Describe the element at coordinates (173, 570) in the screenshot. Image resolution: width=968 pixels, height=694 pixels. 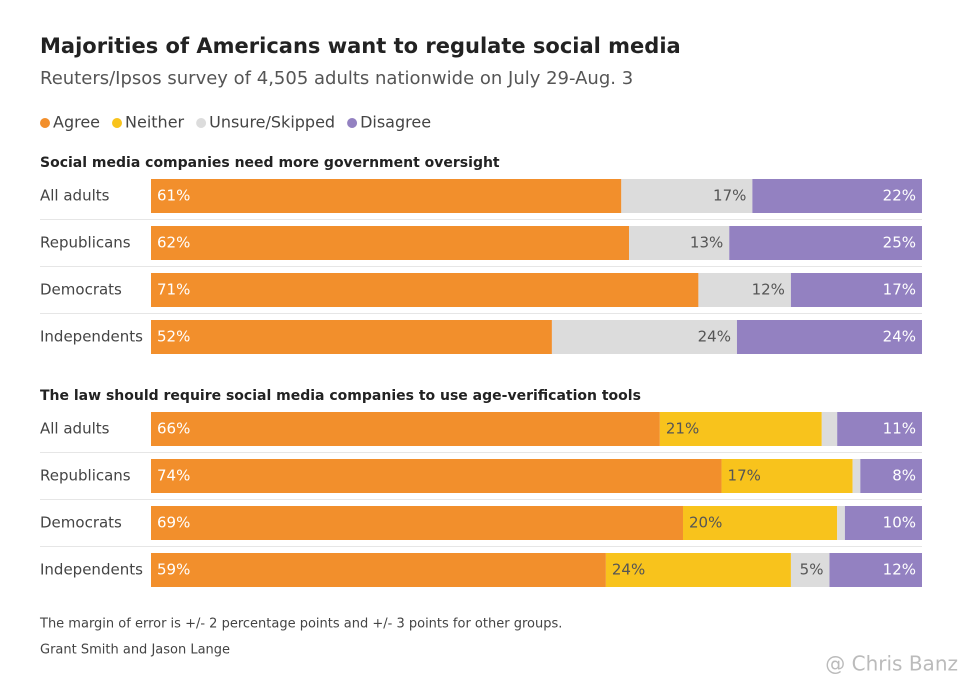
I see `value-label: 59%` at that location.